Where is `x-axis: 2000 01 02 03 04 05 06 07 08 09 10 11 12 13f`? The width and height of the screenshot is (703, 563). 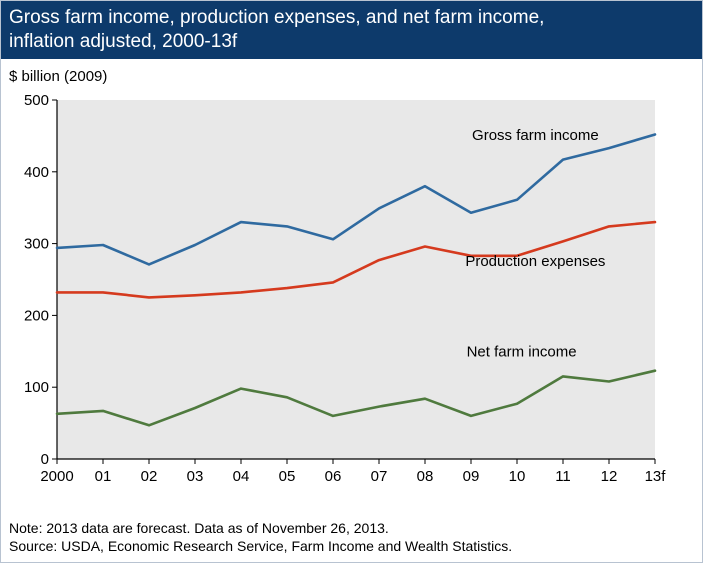 x-axis: 2000 01 02 03 04 05 06 07 08 09 10 11 12 13f is located at coordinates (353, 471).